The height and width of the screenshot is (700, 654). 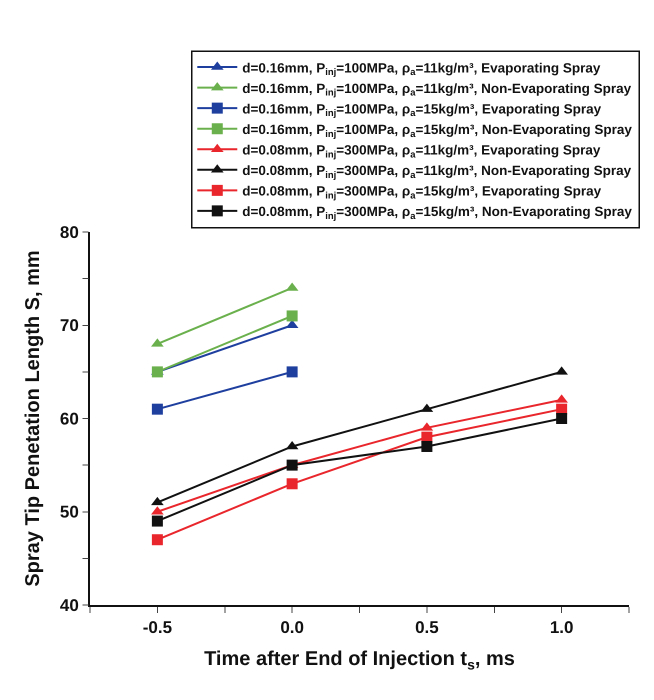 What do you see at coordinates (69, 232) in the screenshot?
I see `y-tick-label: 80` at bounding box center [69, 232].